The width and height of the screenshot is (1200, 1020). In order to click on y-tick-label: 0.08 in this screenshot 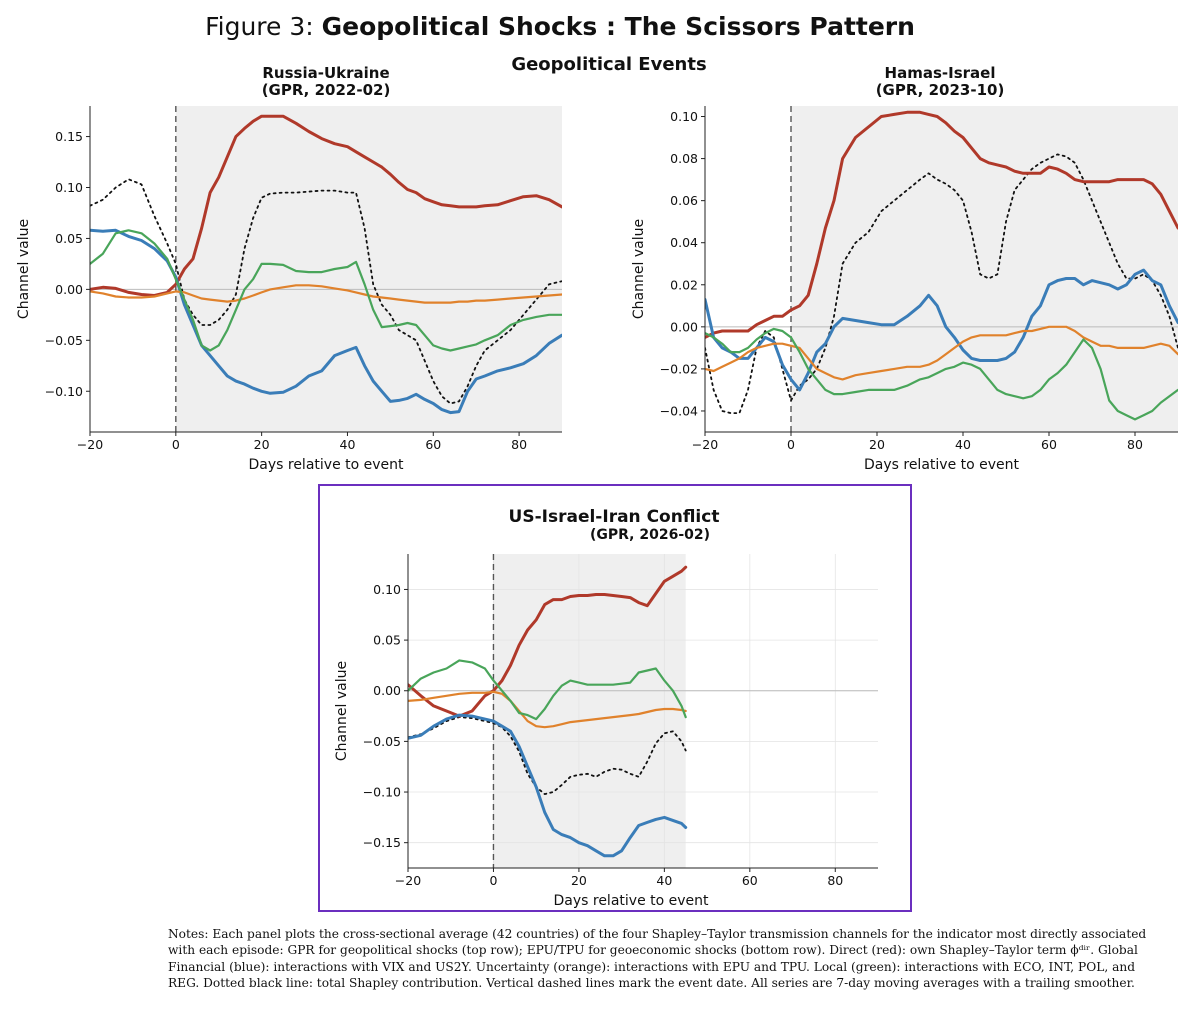, I will do `click(684, 158)`.